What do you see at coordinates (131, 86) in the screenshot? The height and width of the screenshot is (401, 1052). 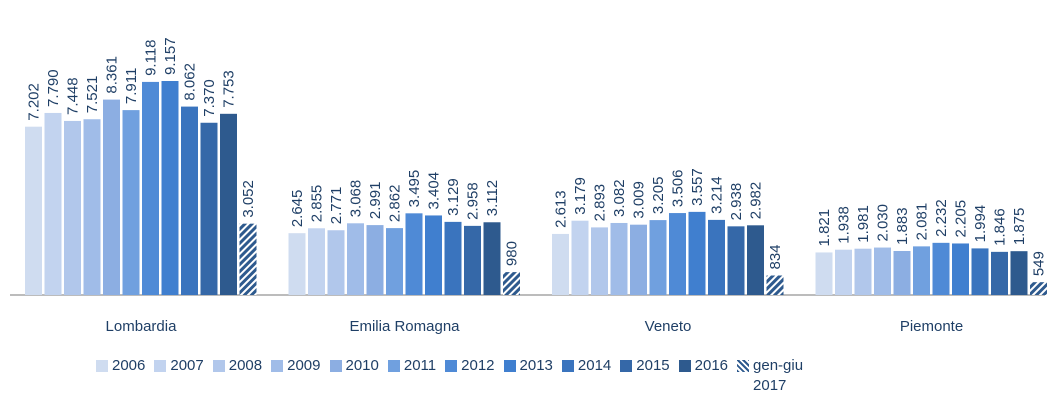 I see `data-label: 7.911` at bounding box center [131, 86].